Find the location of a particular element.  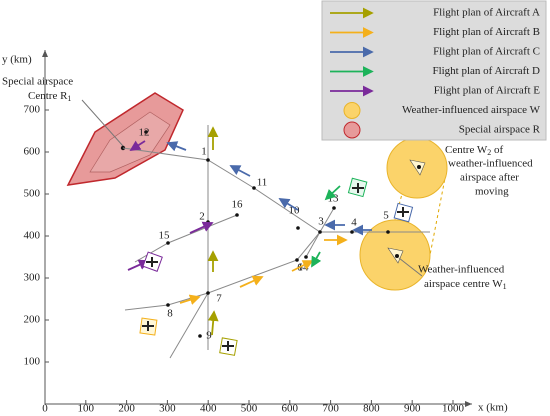

legend-box is located at coordinates (434, 70).